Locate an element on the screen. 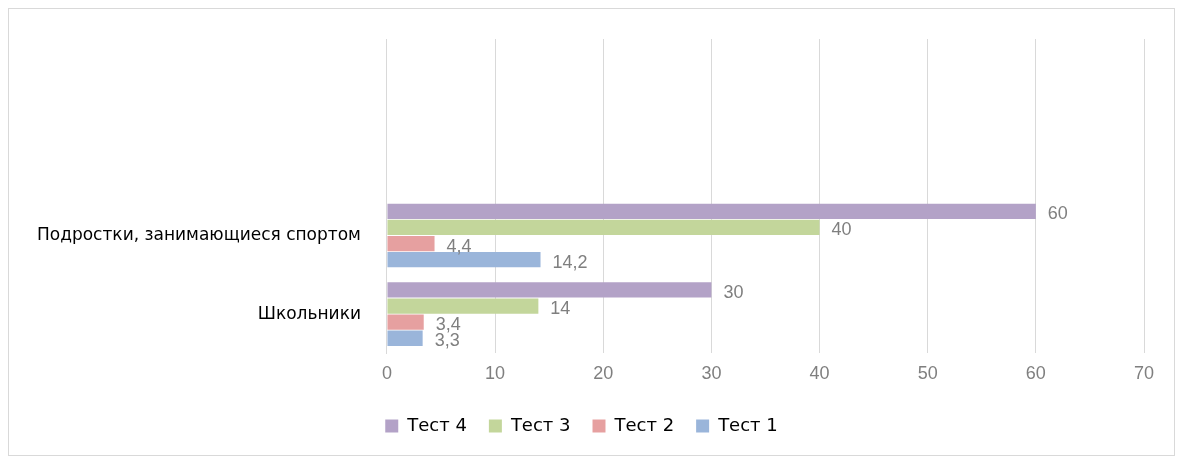 The image size is (1183, 464). y-tick-label: Школьники is located at coordinates (309, 312).